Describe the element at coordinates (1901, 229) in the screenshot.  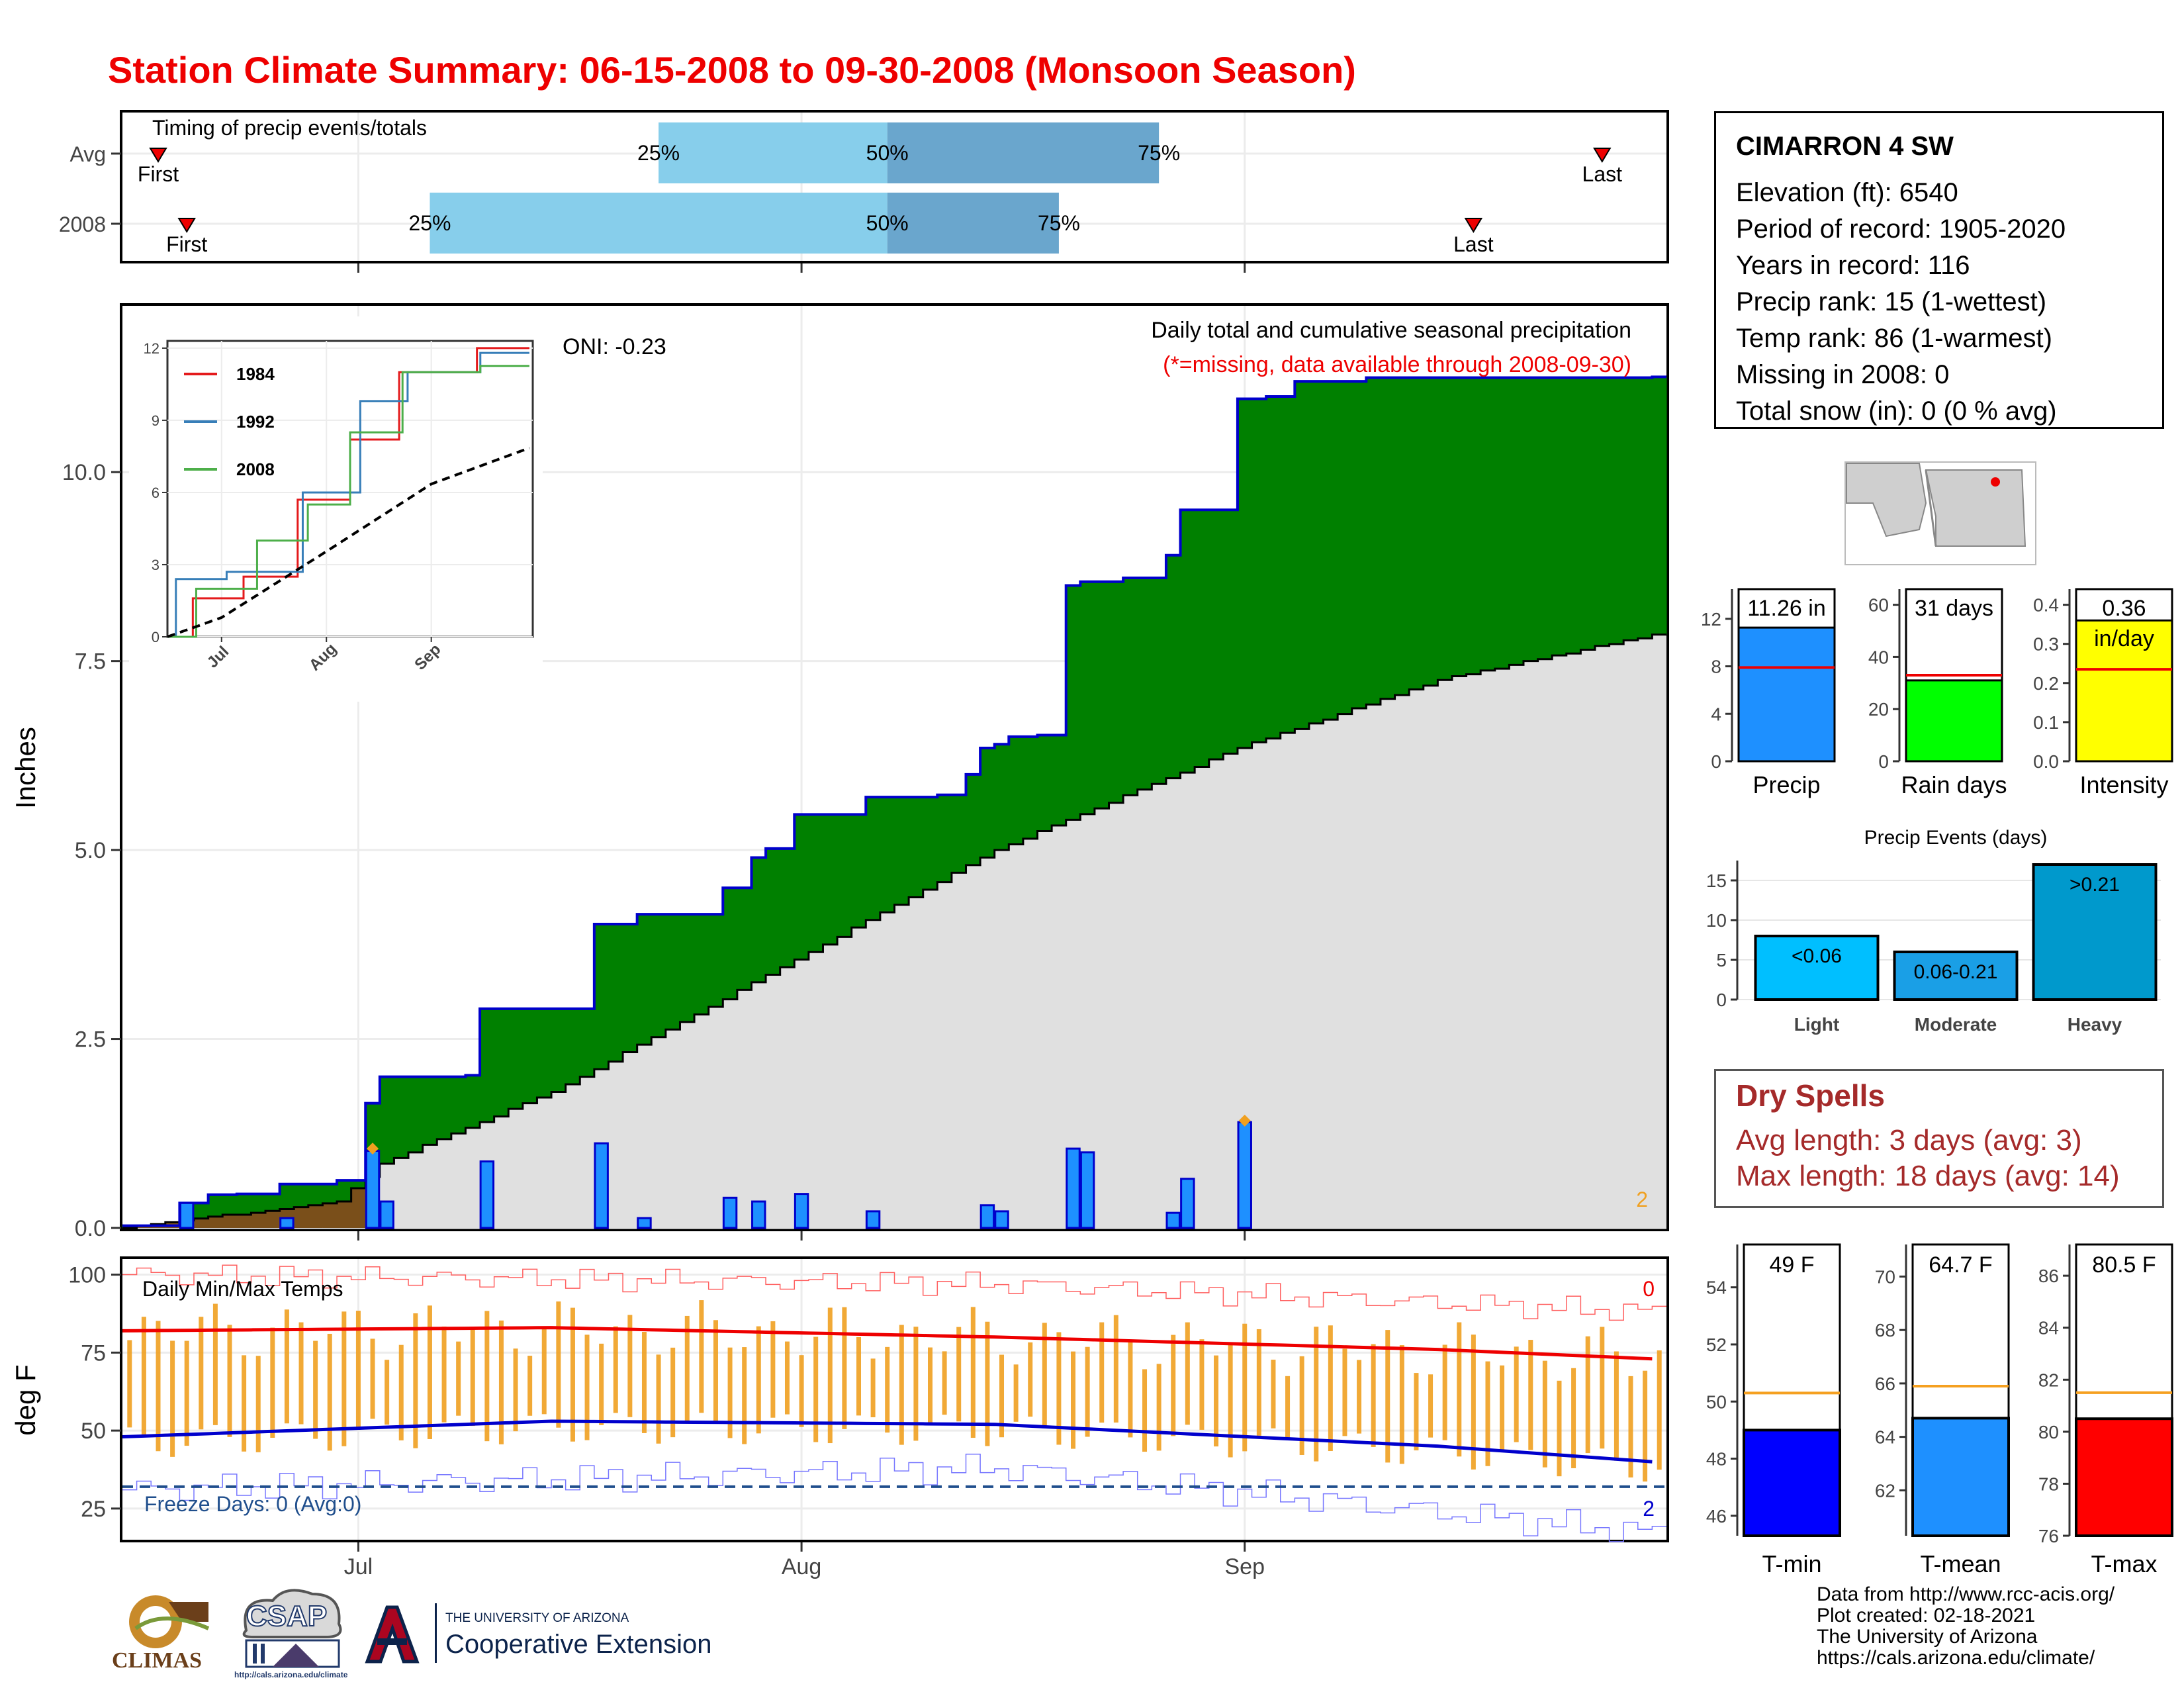
I see `station-period: Period of record: 1905-2020` at that location.